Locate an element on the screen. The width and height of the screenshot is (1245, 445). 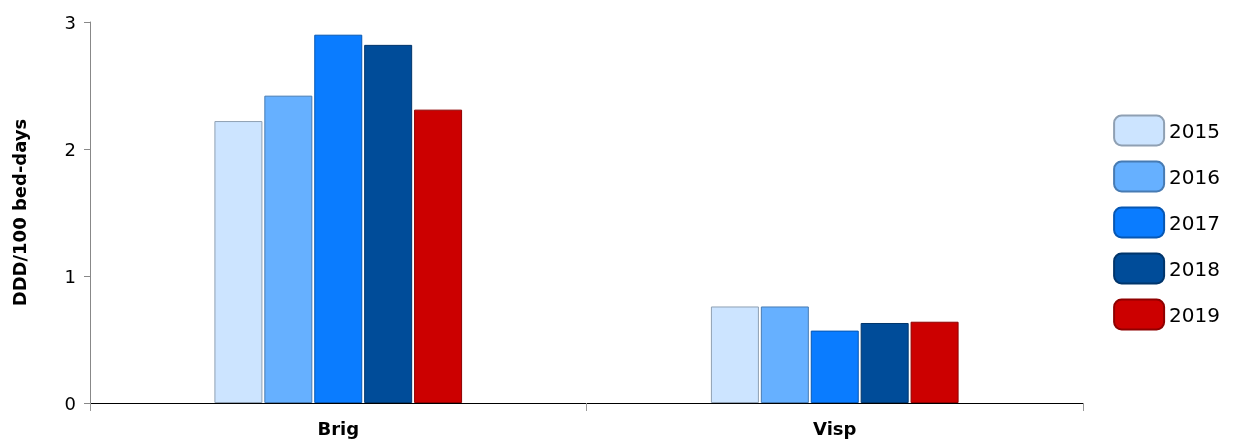
legend-label: 2015 is located at coordinates (1195, 130).